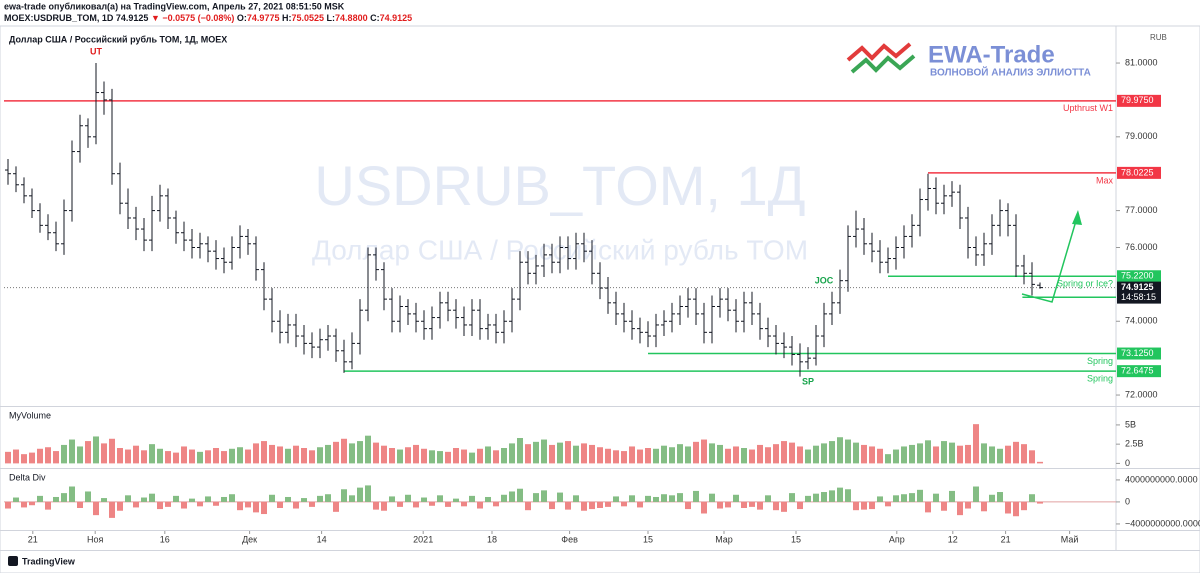 The image size is (1200, 573). What do you see at coordinates (165, 539) in the screenshot?
I see `x-tick-label: 16` at bounding box center [165, 539].